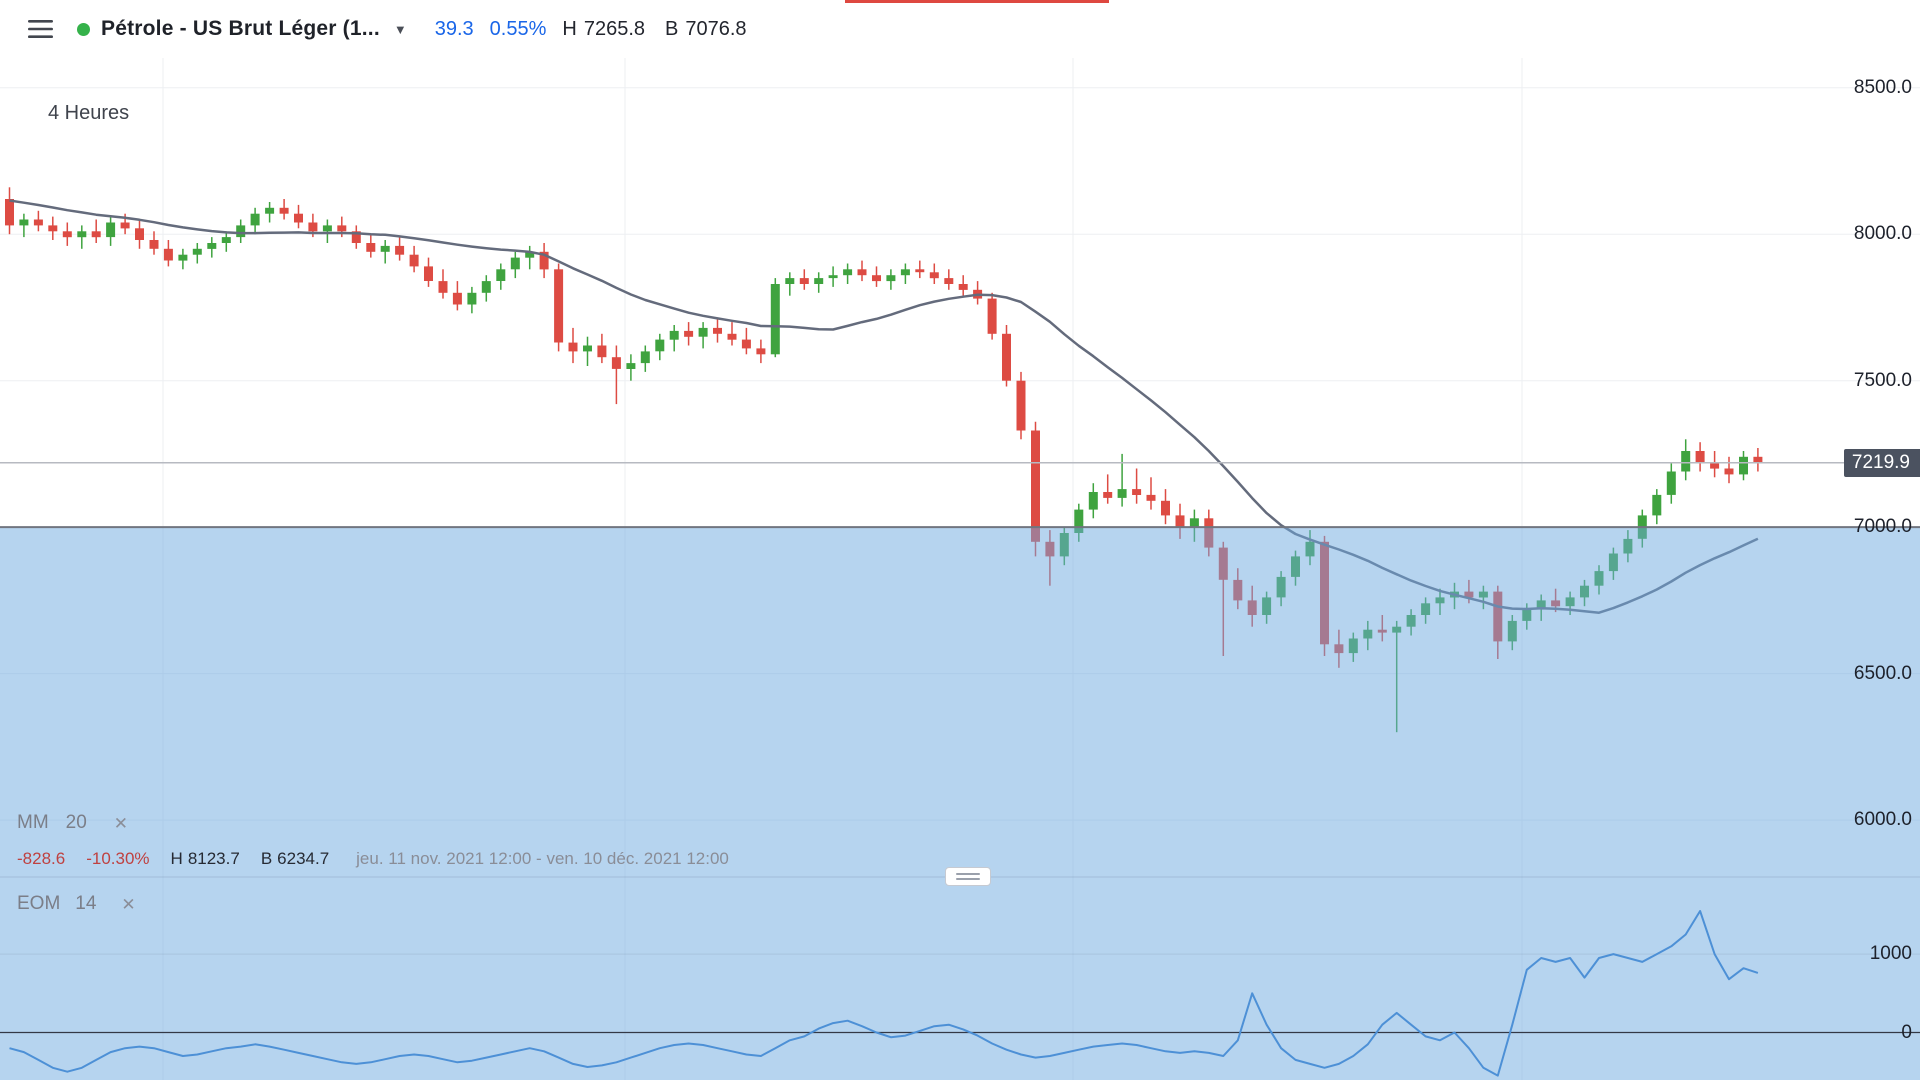  I want to click on mm-name: MM, so click(33, 822).